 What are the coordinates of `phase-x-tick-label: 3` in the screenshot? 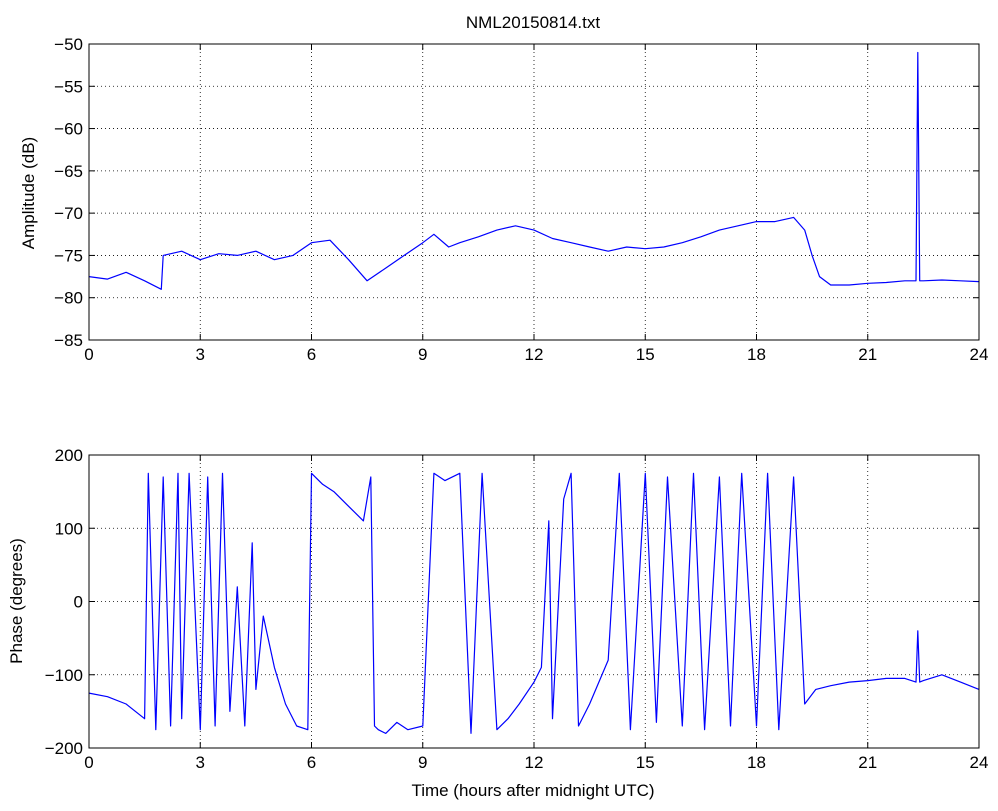 It's located at (200, 762).